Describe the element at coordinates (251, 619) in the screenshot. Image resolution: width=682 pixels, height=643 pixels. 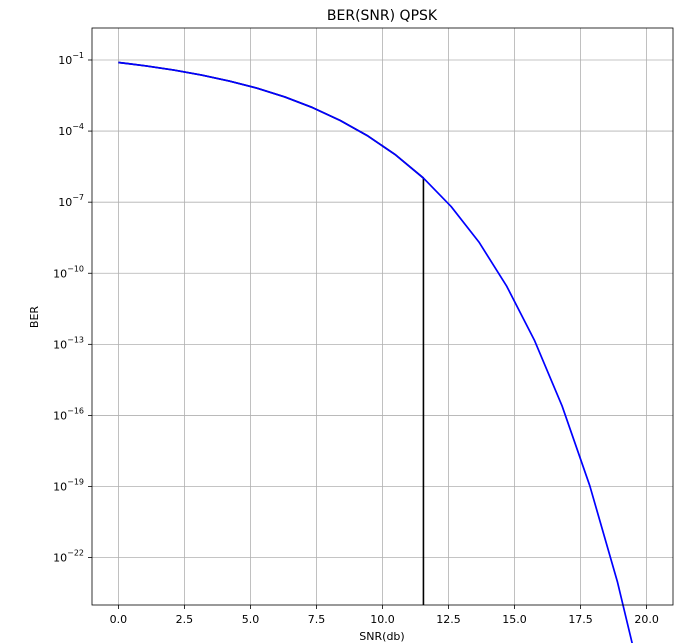
I see `x-tick-label: 5.0` at that location.